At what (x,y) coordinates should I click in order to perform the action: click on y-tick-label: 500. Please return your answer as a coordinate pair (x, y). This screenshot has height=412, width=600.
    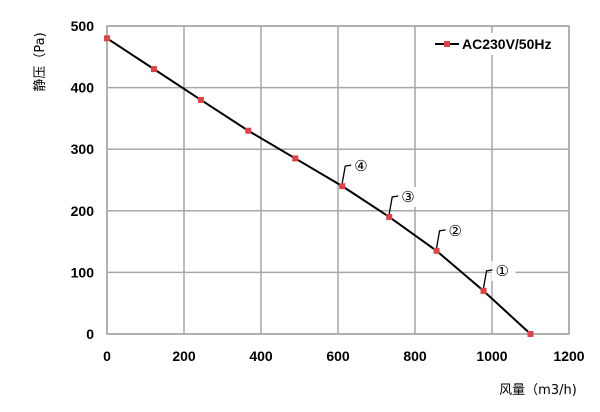
    Looking at the image, I should click on (83, 26).